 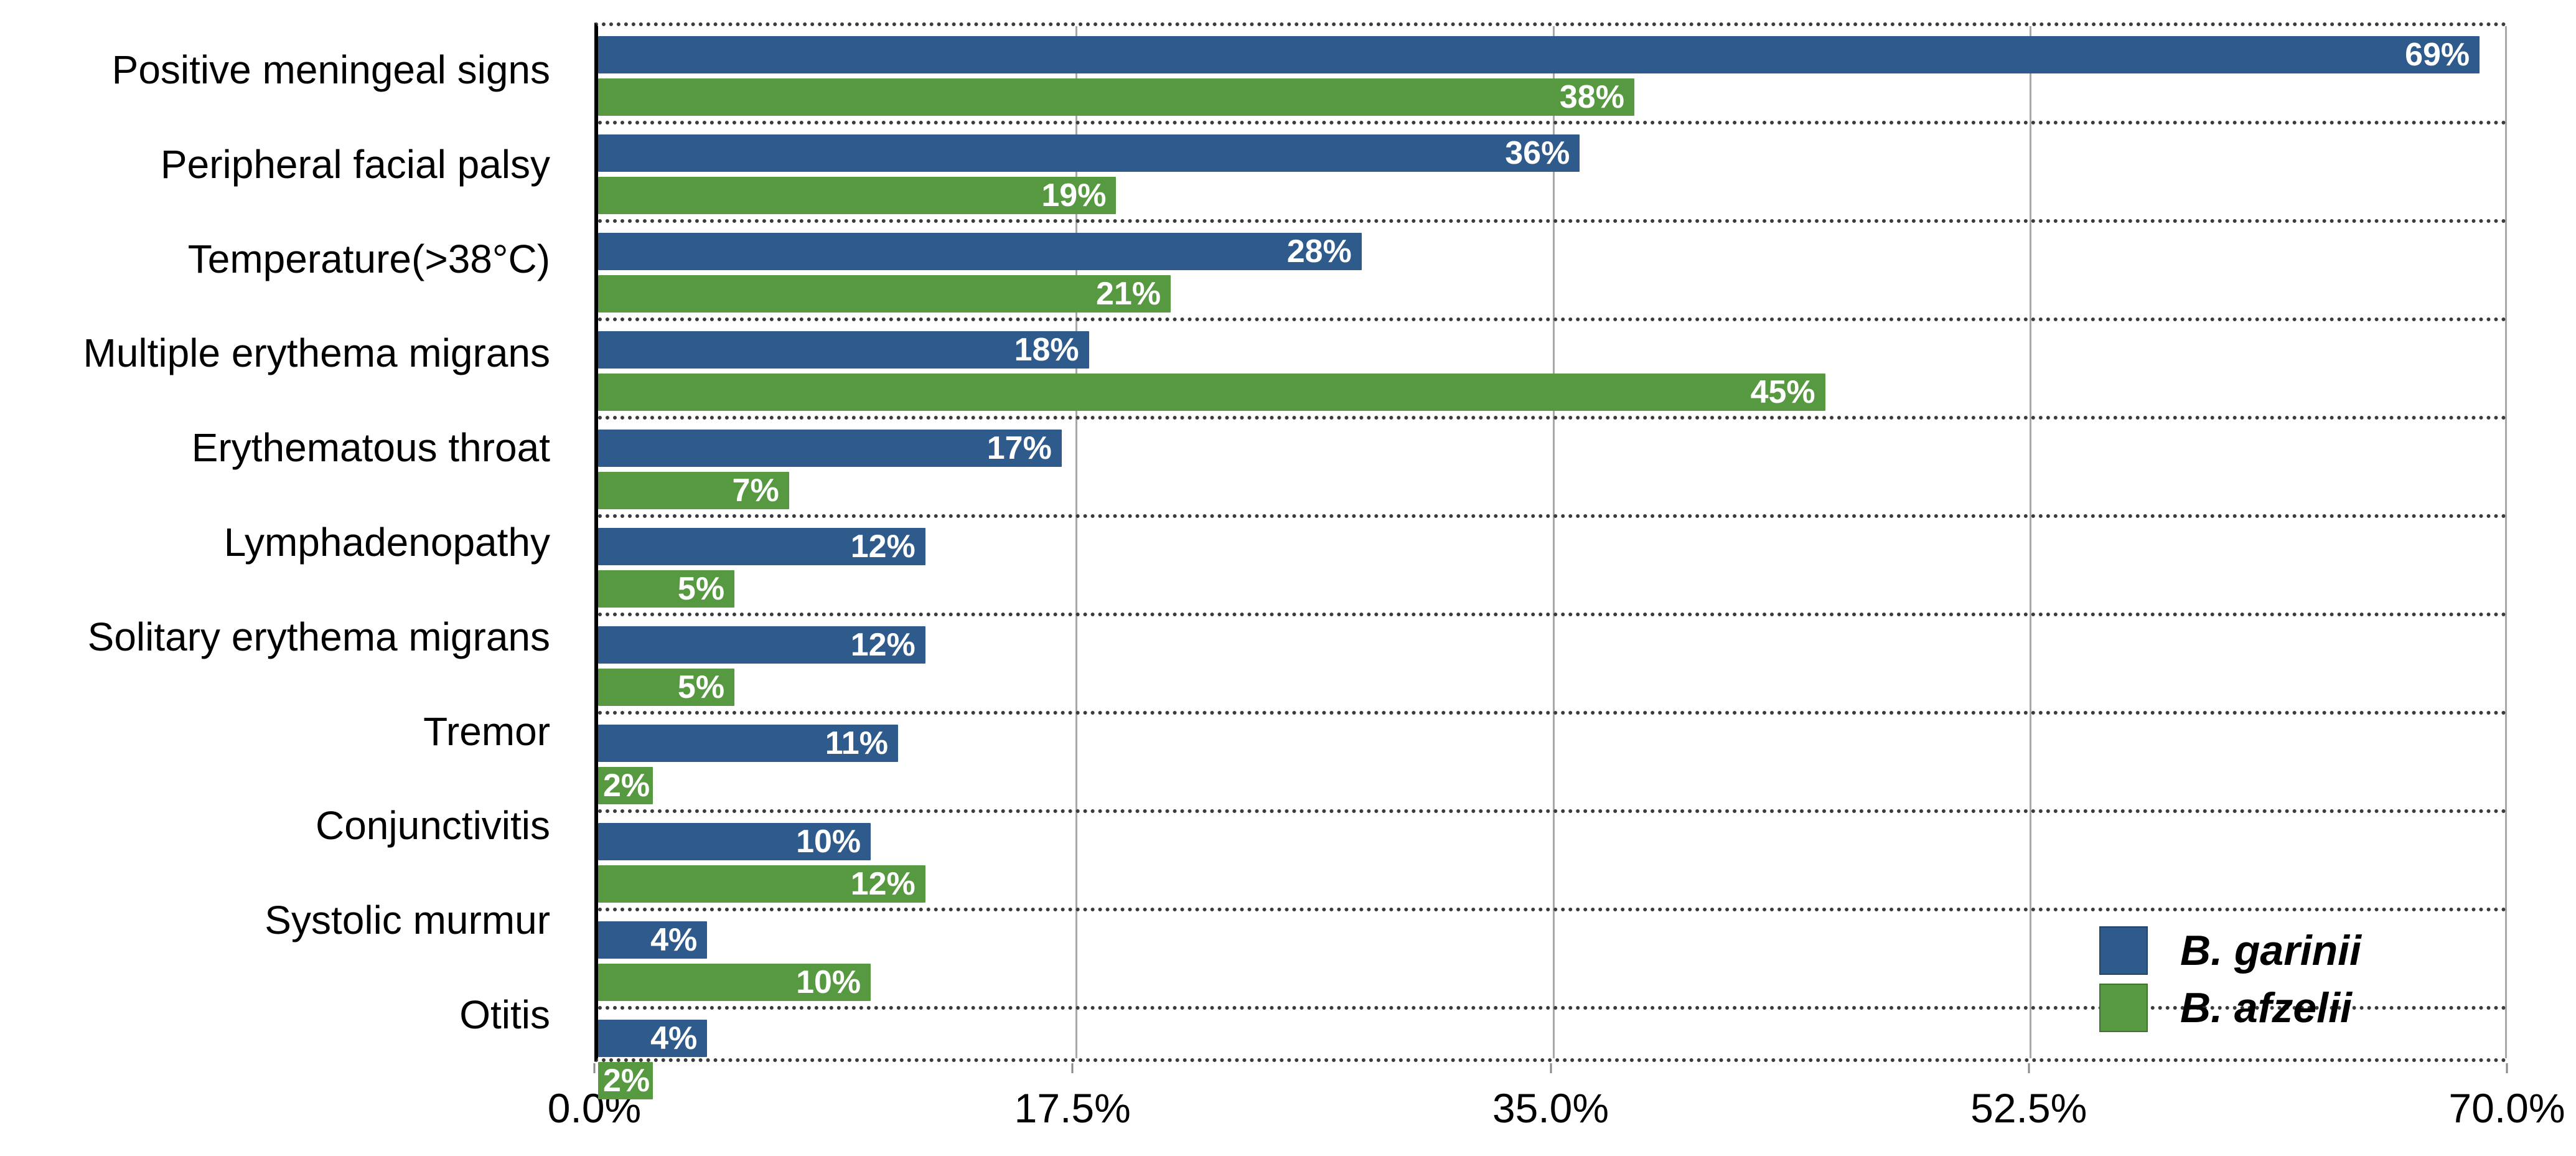 I want to click on category-row: 4% 2%, so click(x=1552, y=1057).